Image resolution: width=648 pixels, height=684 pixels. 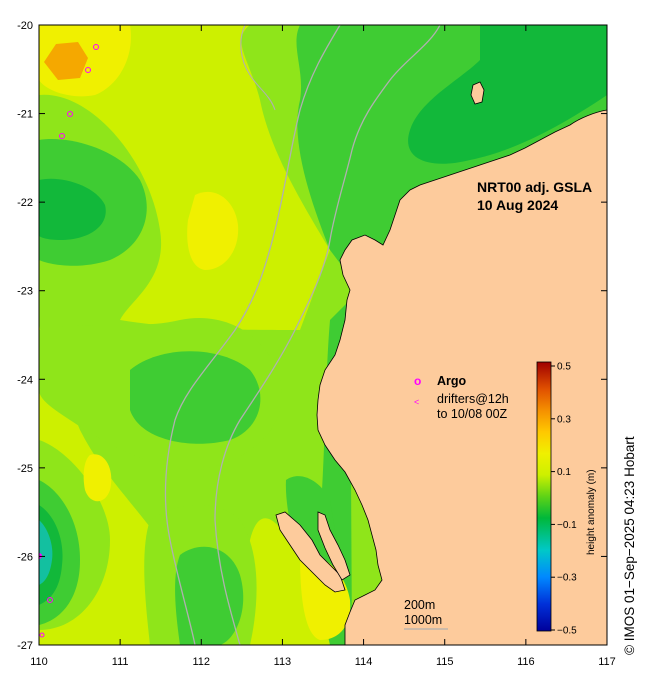 I want to click on colorbar-tick-label: −0.1, so click(x=567, y=525).